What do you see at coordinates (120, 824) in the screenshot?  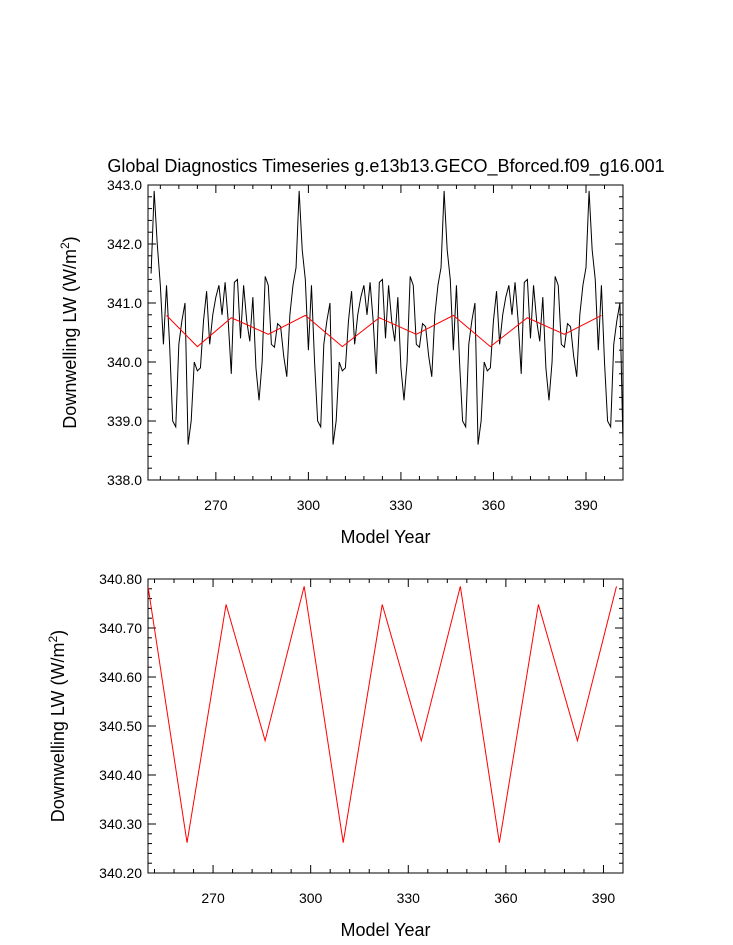 I see `y-tick-label: 340.30` at bounding box center [120, 824].